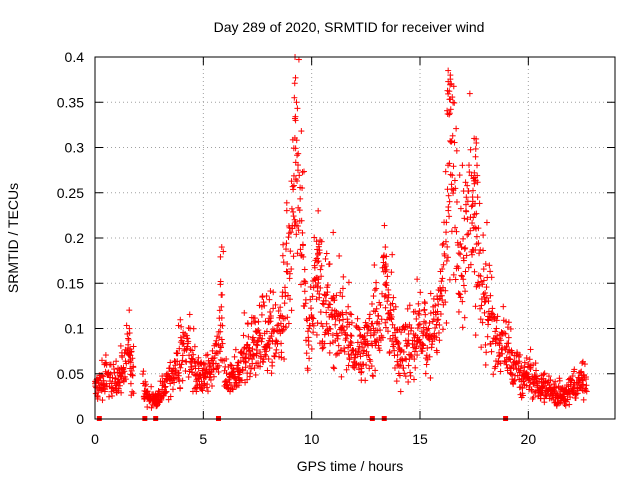 This screenshot has width=640, height=480. I want to click on x-tick-label: 10, so click(312, 439).